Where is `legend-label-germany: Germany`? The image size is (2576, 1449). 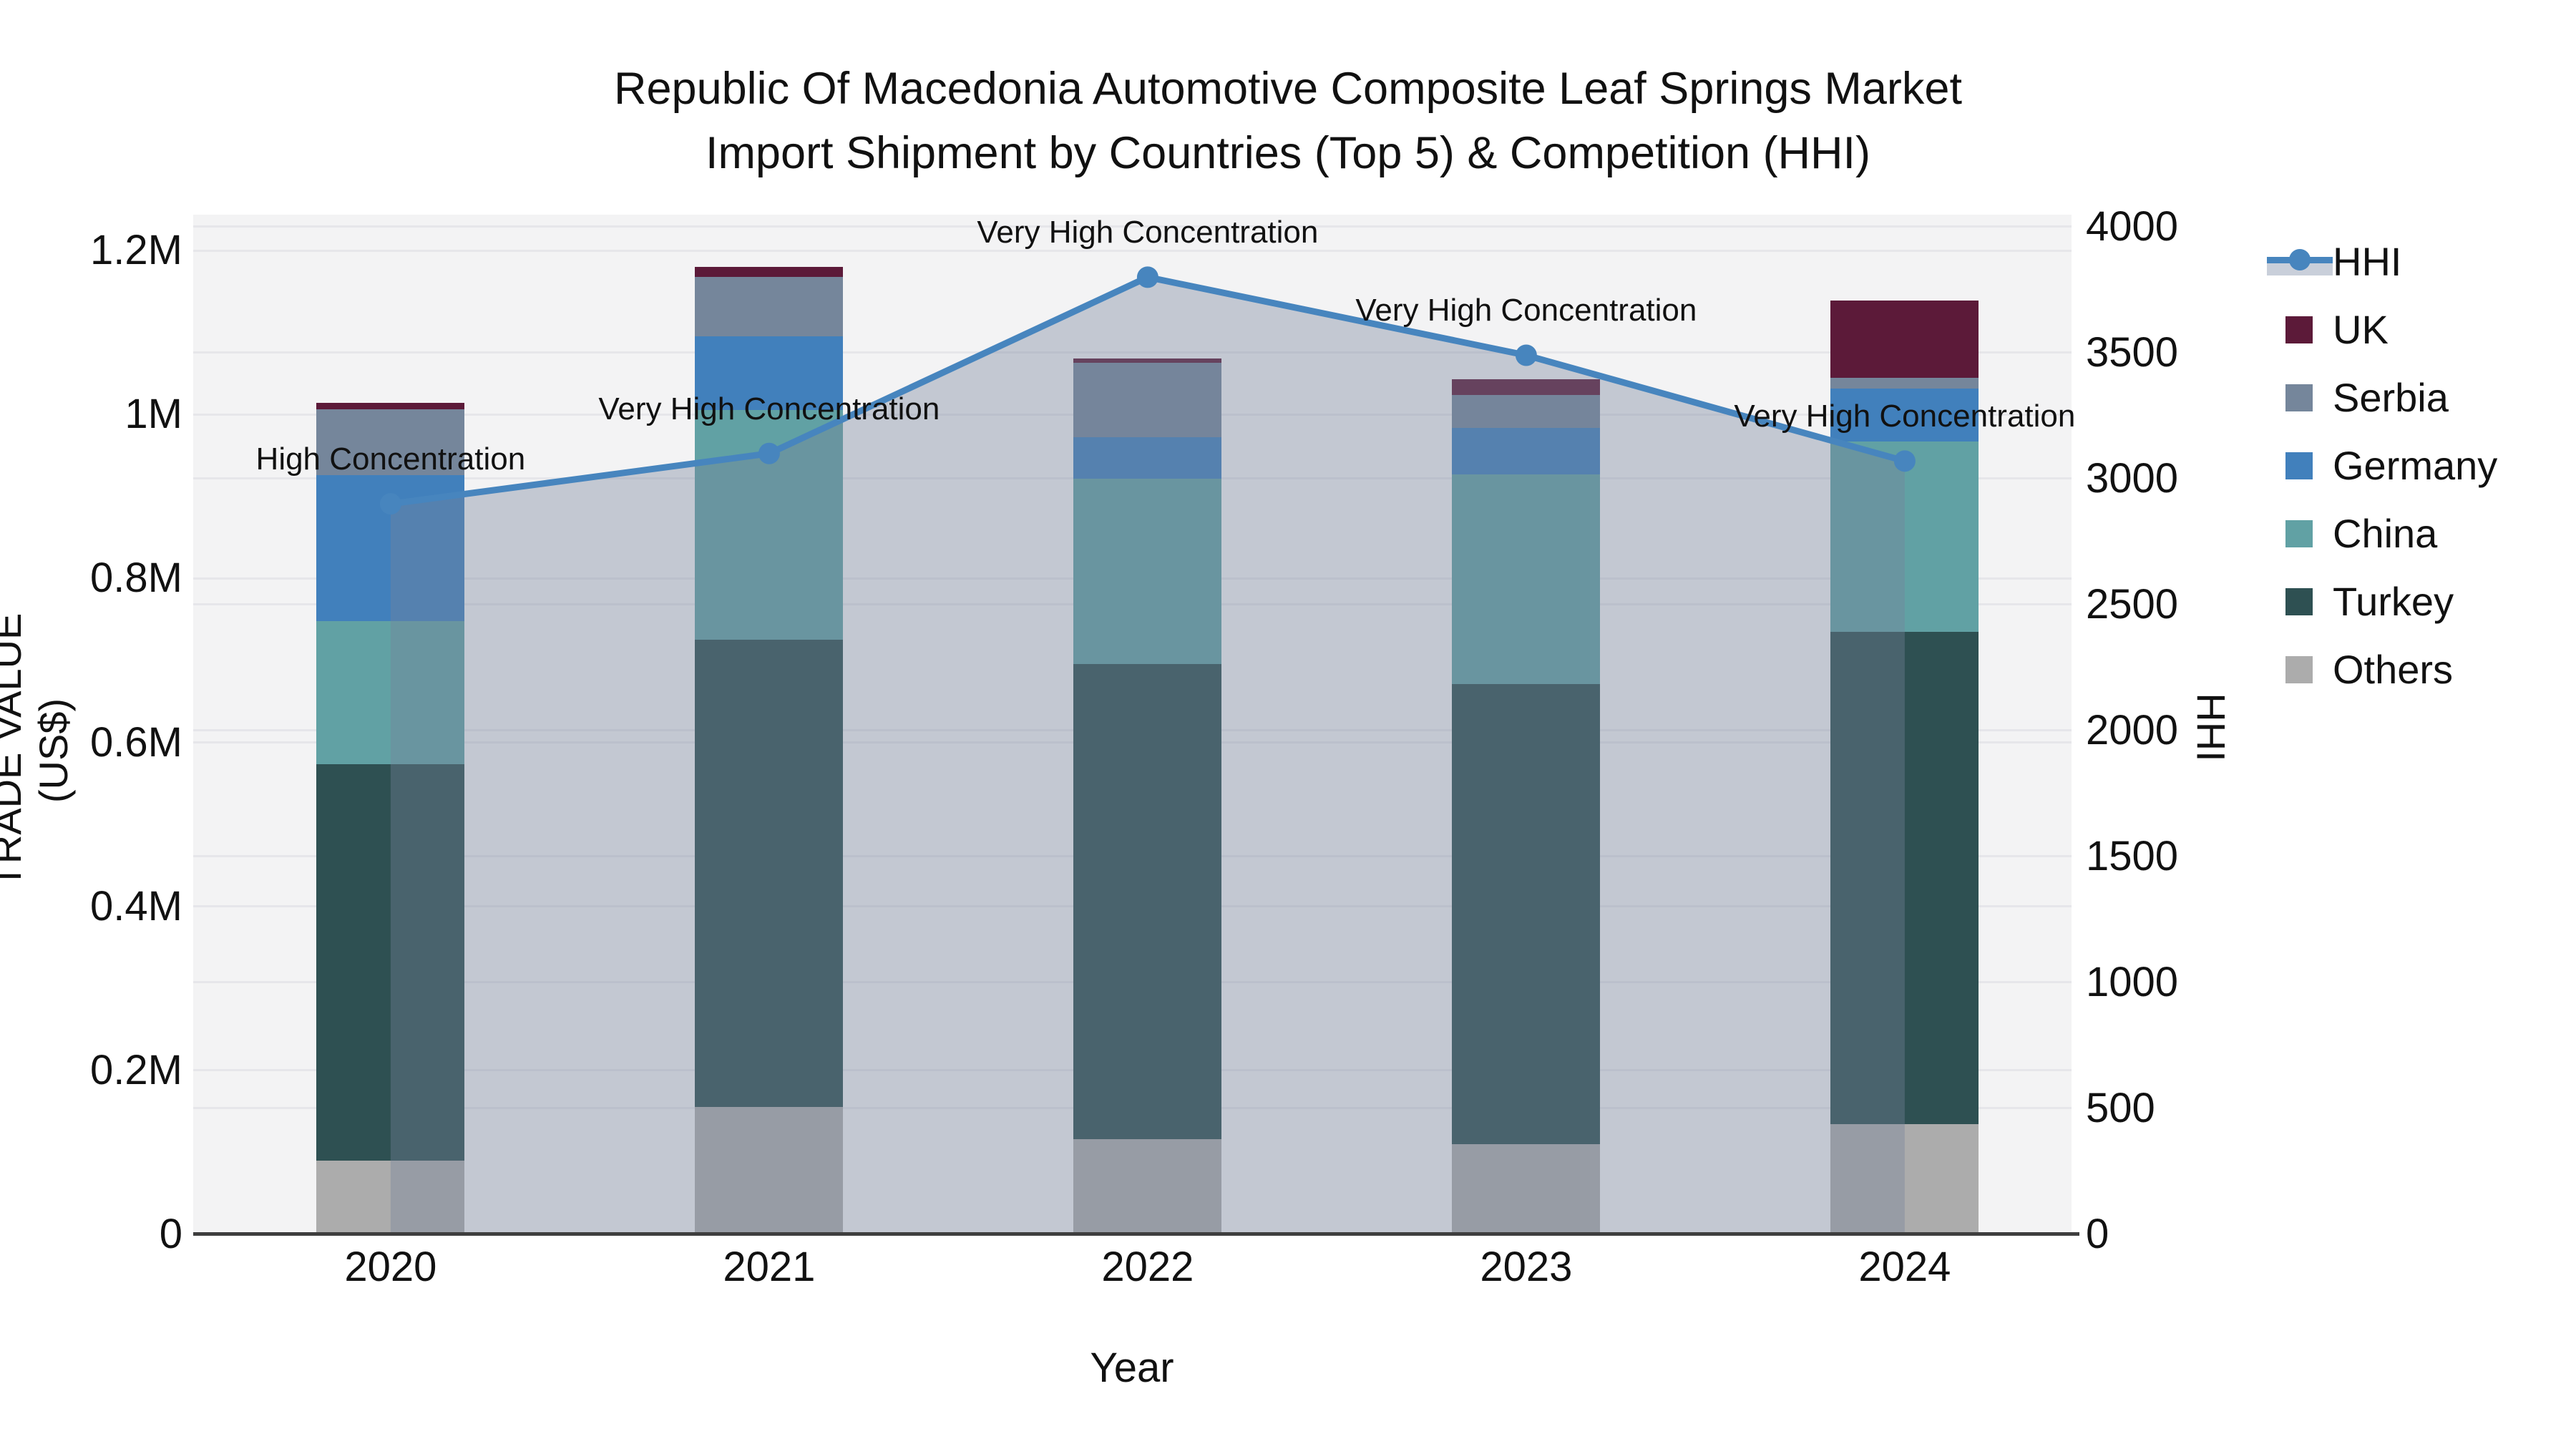 legend-label-germany: Germany is located at coordinates (2415, 465).